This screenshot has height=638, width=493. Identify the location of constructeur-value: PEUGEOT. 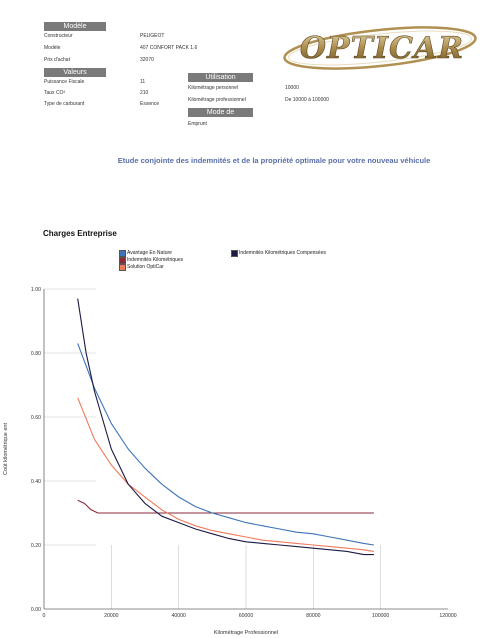
(152, 36).